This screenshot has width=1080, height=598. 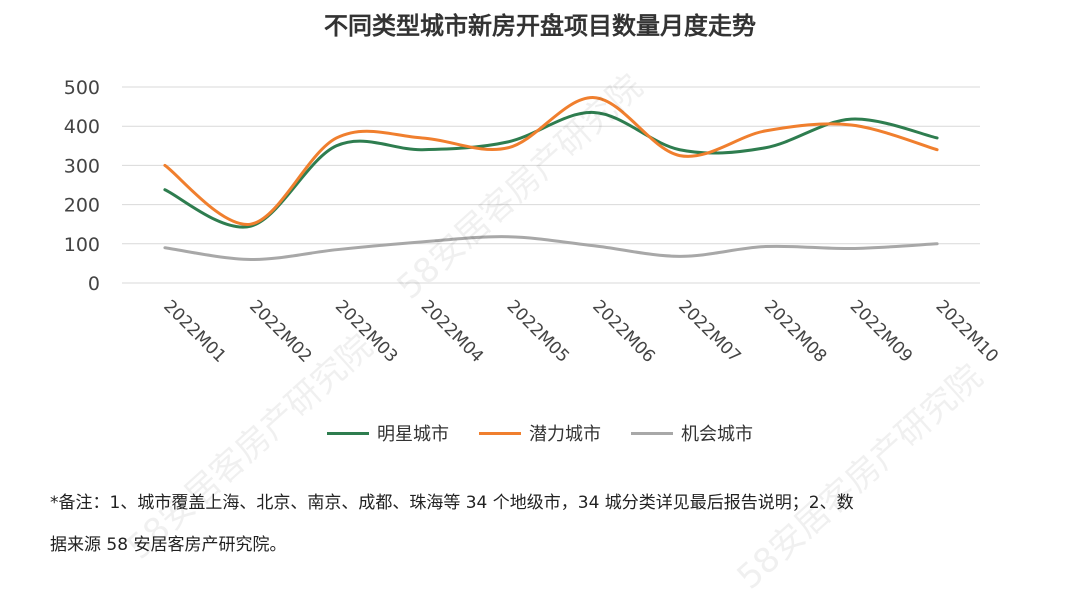 What do you see at coordinates (540, 26) in the screenshot?
I see `chart-title: 不同类型城市新房开盘项目数量月度走势` at bounding box center [540, 26].